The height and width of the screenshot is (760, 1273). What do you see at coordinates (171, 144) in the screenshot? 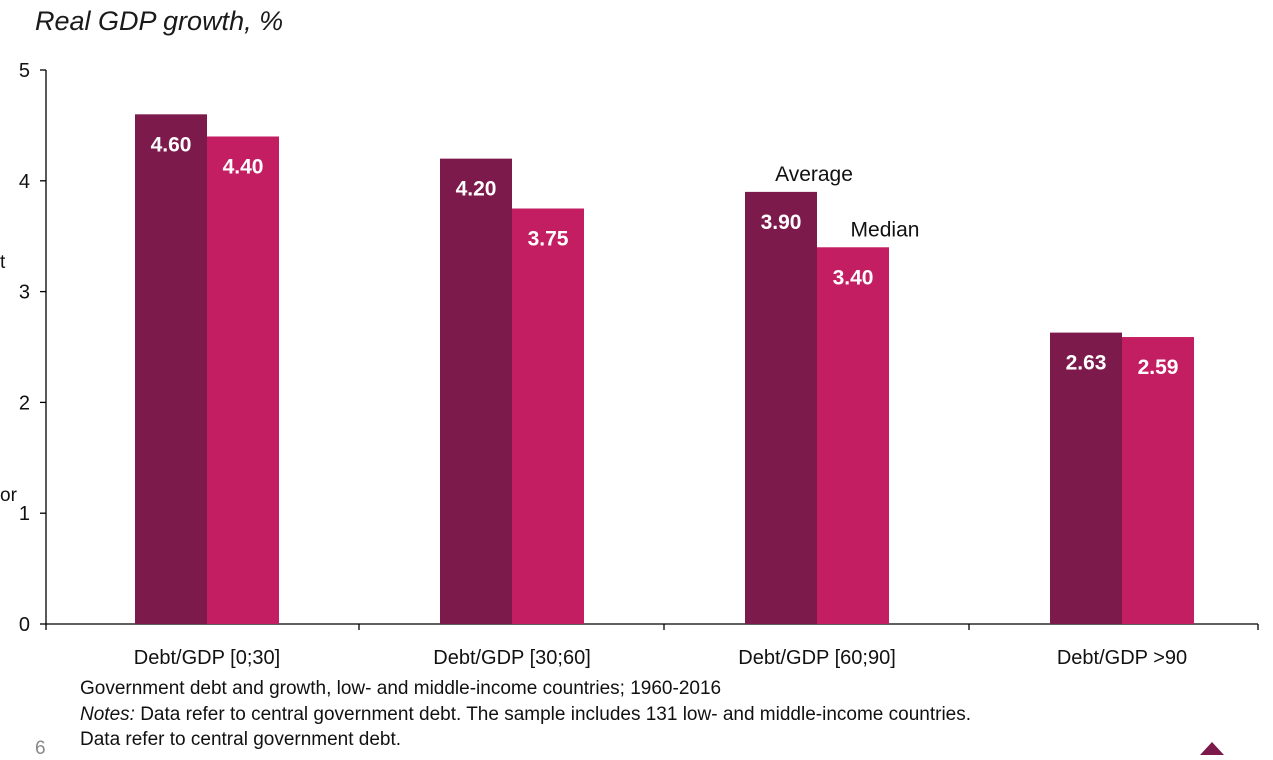
I see `data-label: 4.60` at bounding box center [171, 144].